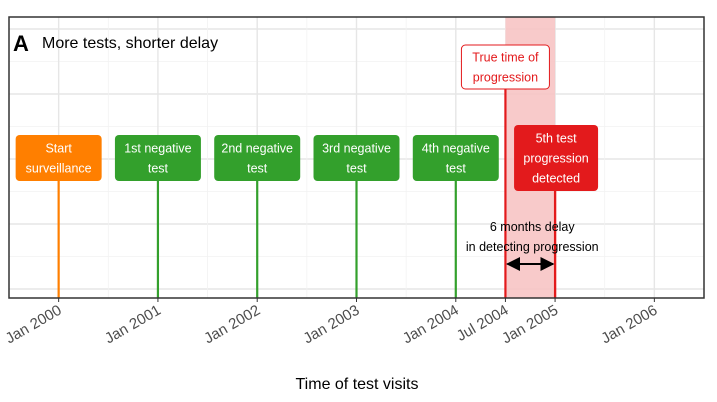  What do you see at coordinates (34, 325) in the screenshot?
I see `x-tick-label: Jan 2000` at bounding box center [34, 325].